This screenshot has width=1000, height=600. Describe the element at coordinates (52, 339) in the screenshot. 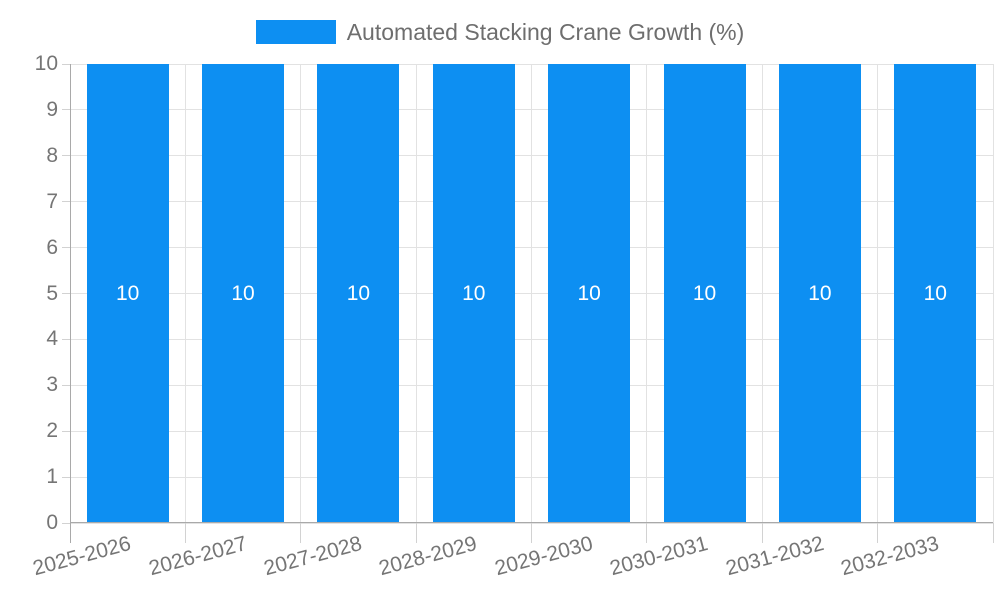

I see `y-tick-label: 4` at that location.